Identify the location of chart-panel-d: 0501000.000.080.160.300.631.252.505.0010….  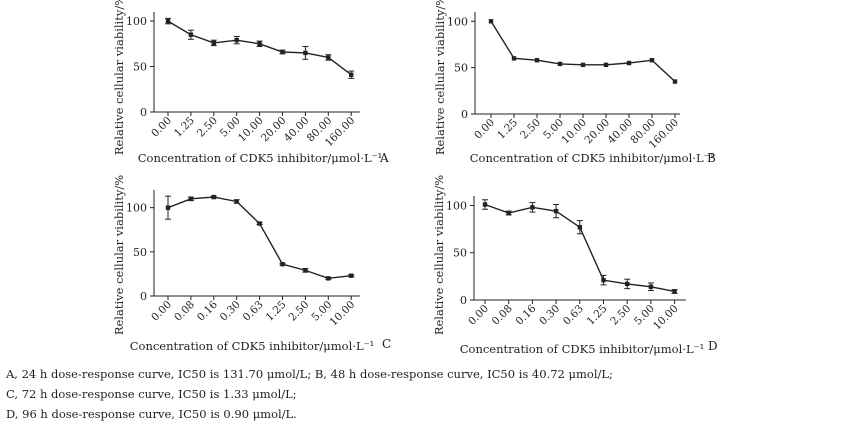
(575, 265).